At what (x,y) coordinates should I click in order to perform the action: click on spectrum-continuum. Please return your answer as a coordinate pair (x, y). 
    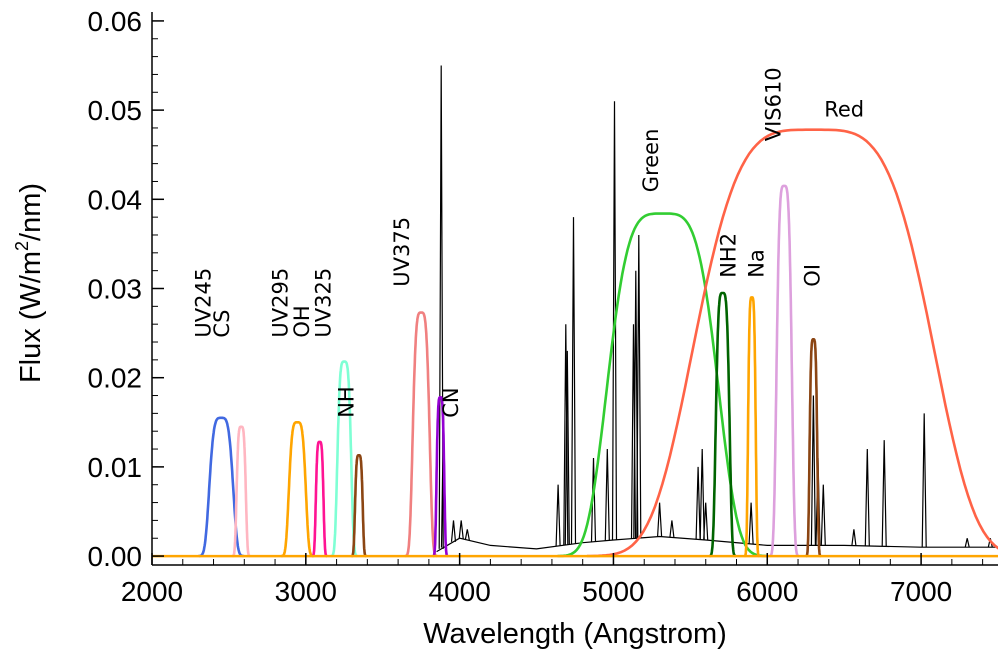
    Looking at the image, I should click on (717, 544).